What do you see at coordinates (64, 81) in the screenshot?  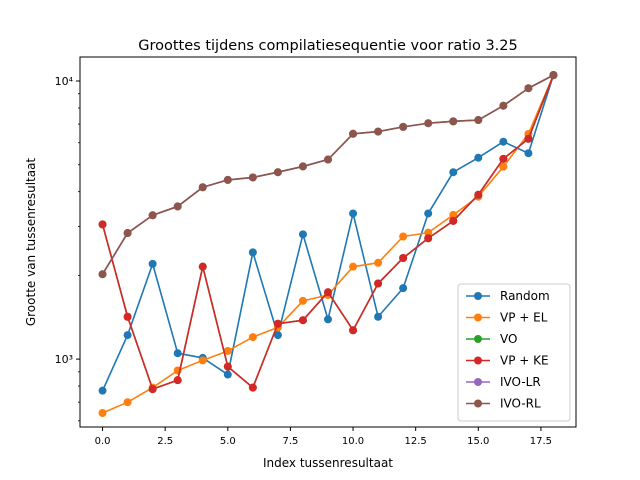 I see `y-tick-label: 10⁴` at bounding box center [64, 81].